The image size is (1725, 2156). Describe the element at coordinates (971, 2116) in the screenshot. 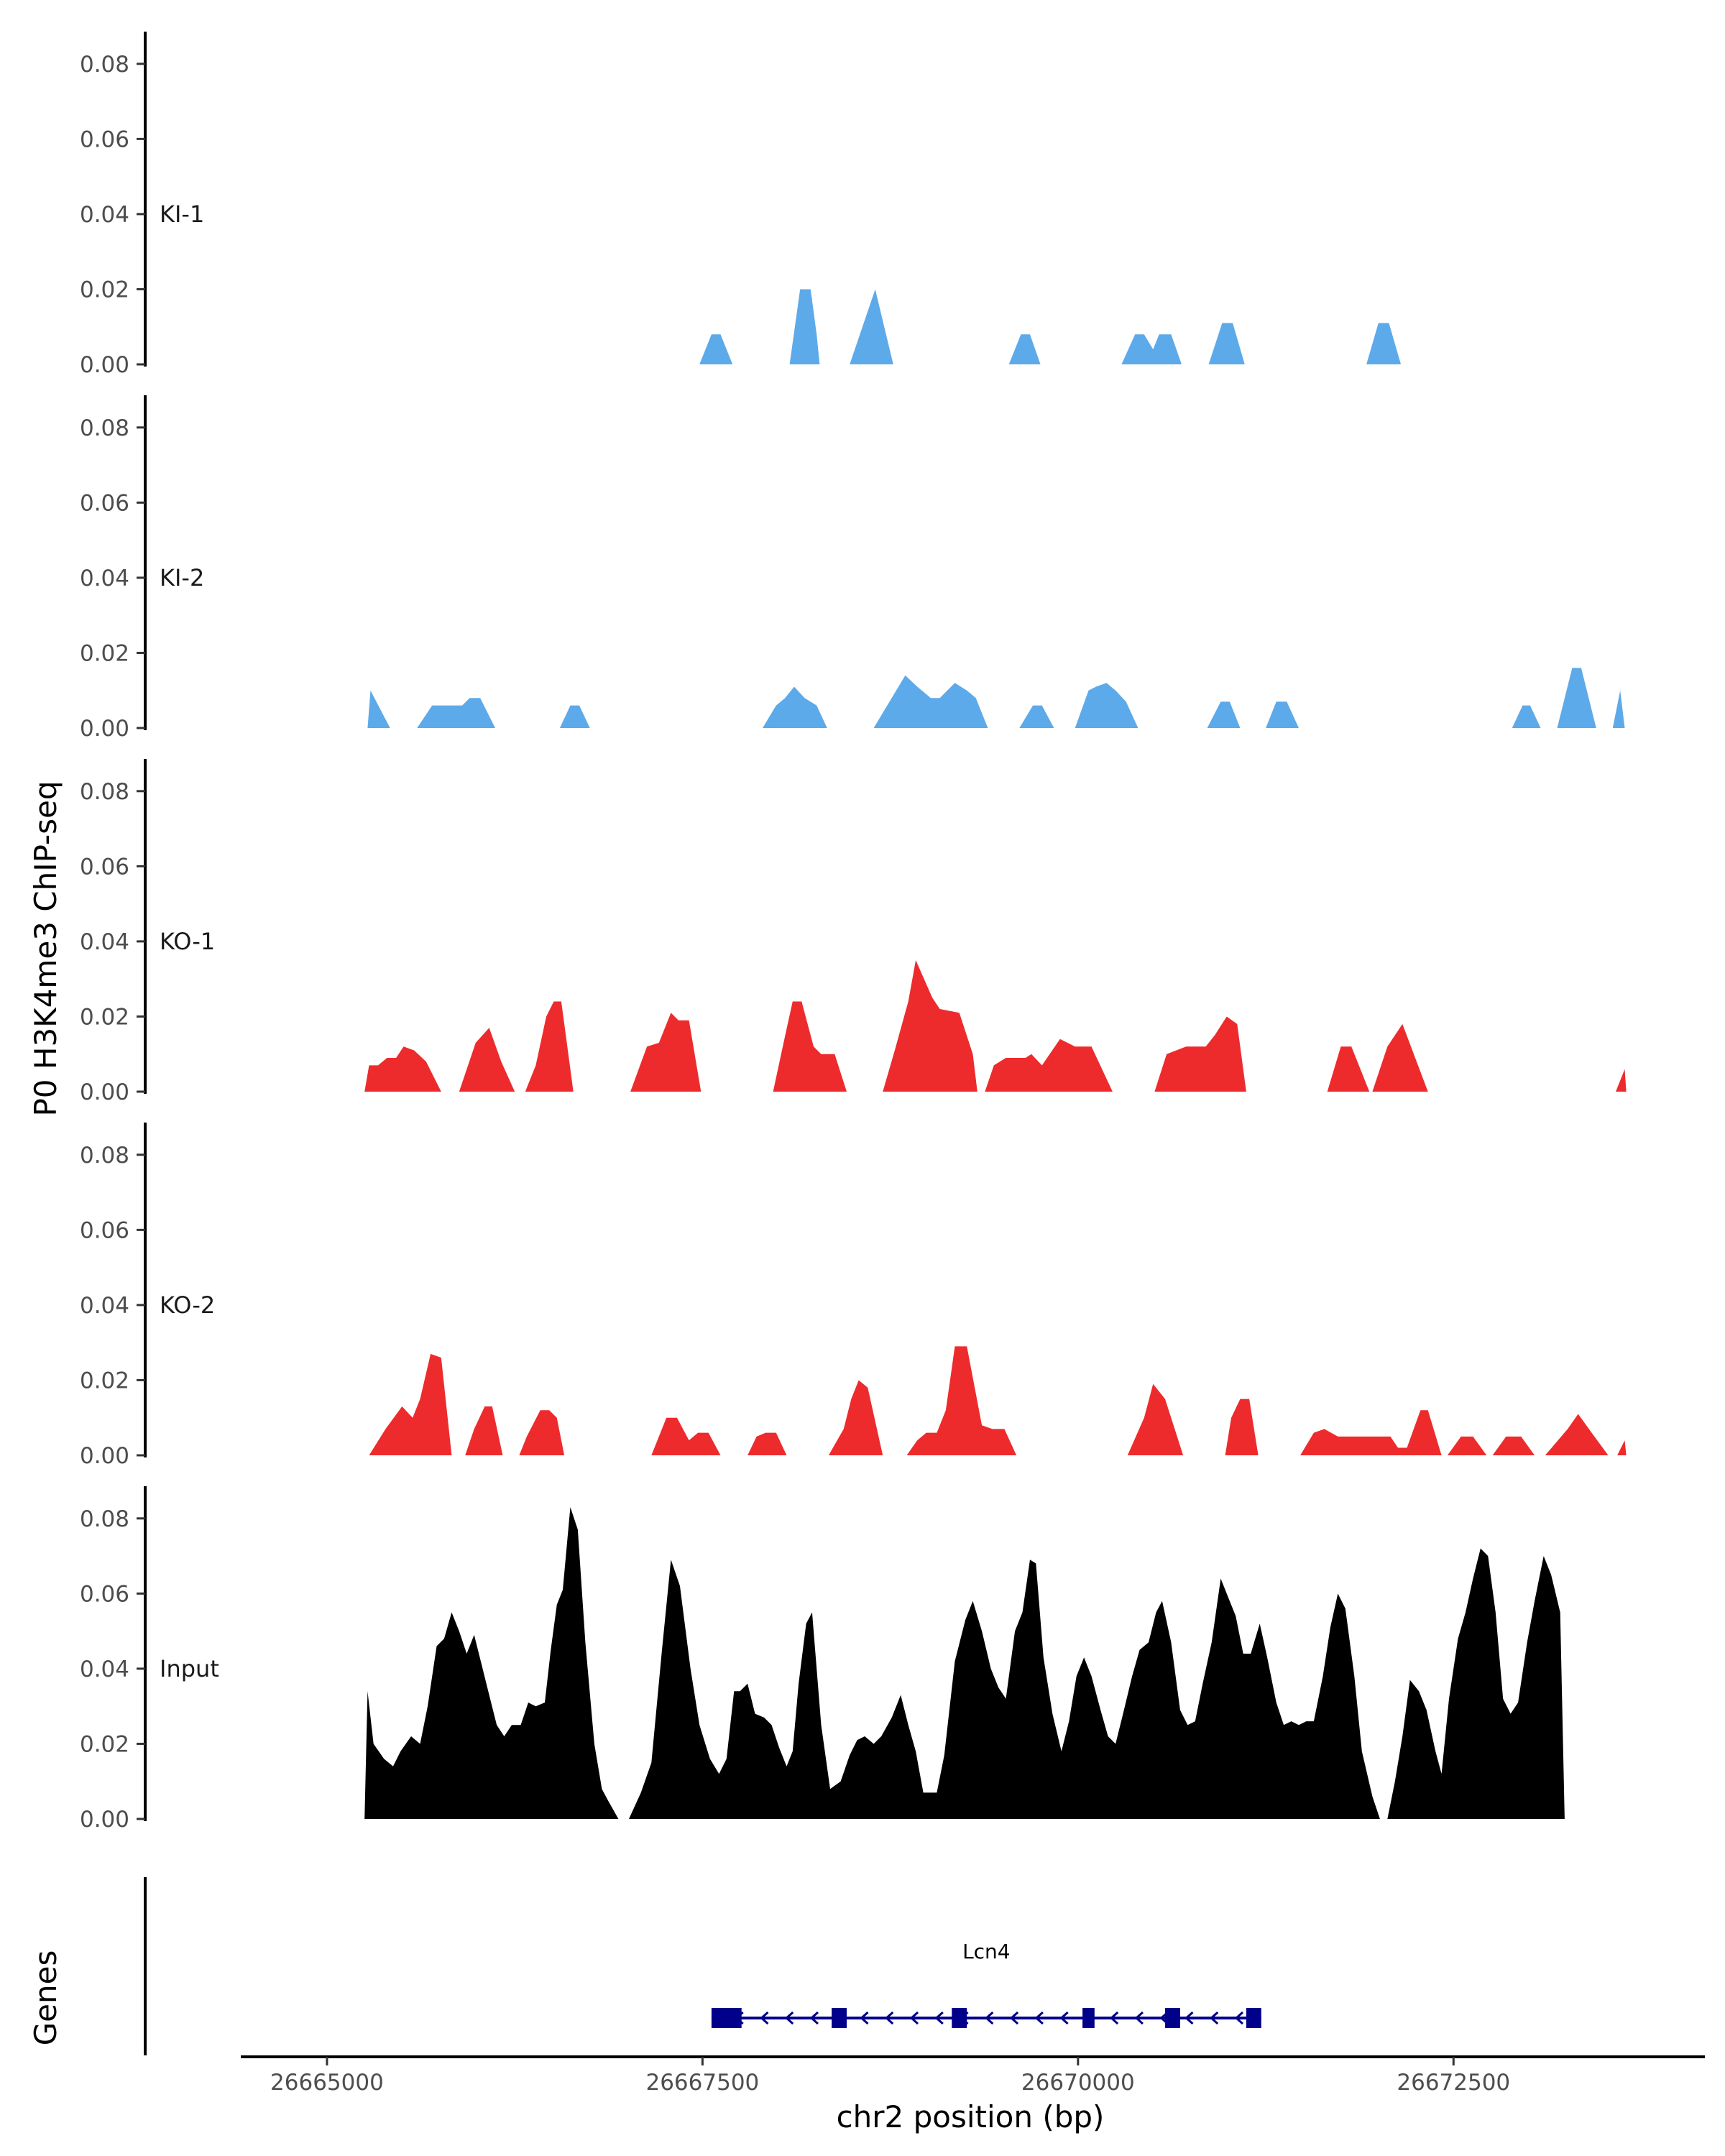

I see `x-axis-title: chr2 position (bp)` at that location.